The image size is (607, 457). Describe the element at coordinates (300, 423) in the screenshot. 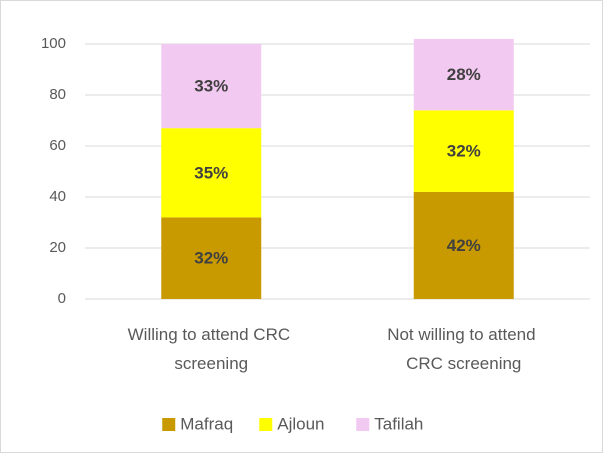

I see `legend-label: Ajloun` at that location.